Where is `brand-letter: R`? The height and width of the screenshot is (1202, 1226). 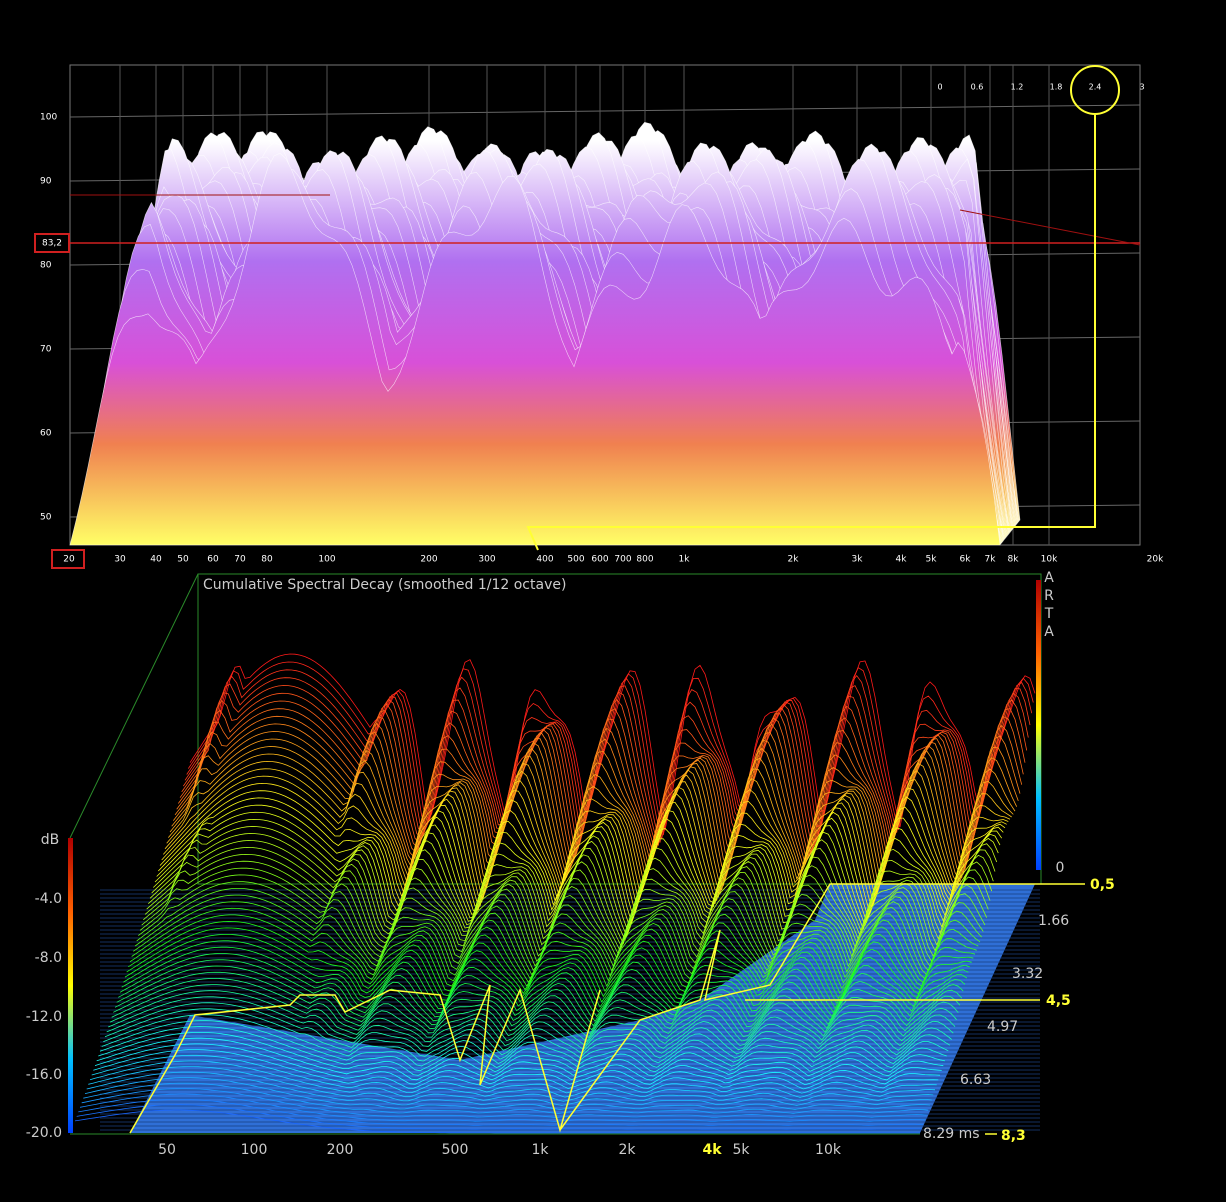 brand-letter: R is located at coordinates (1049, 596).